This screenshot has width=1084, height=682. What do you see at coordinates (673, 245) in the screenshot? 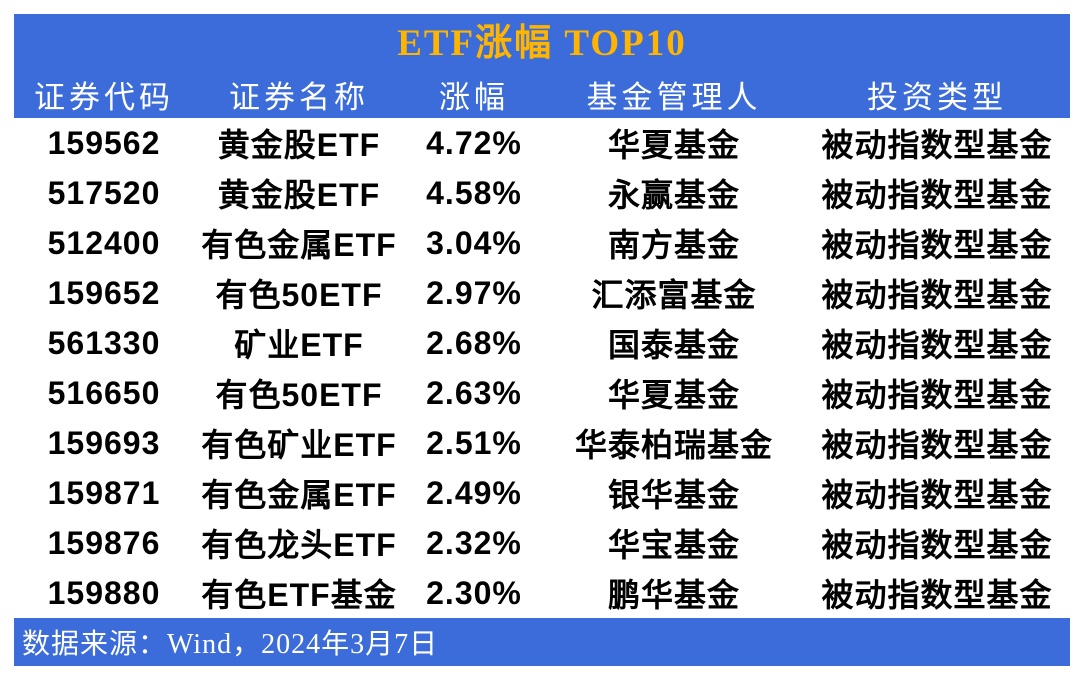
I see `cell-manager: 南方基金` at bounding box center [673, 245].